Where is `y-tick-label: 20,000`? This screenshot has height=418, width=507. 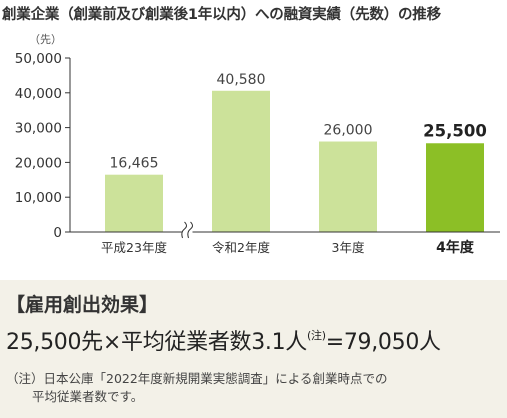 y-tick-label: 20,000 is located at coordinates (38, 163).